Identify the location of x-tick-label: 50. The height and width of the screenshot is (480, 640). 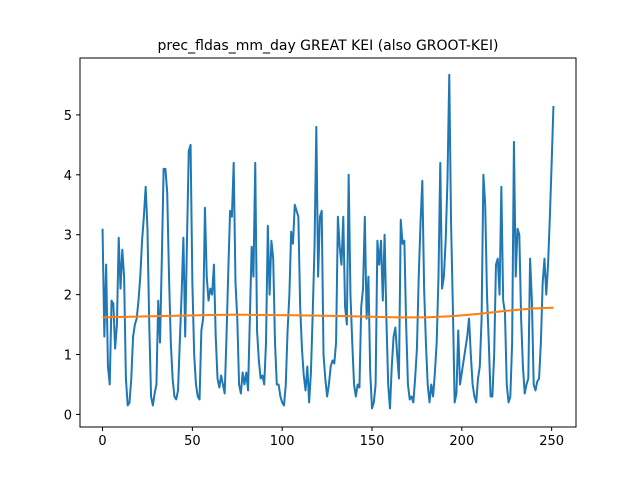
(192, 441).